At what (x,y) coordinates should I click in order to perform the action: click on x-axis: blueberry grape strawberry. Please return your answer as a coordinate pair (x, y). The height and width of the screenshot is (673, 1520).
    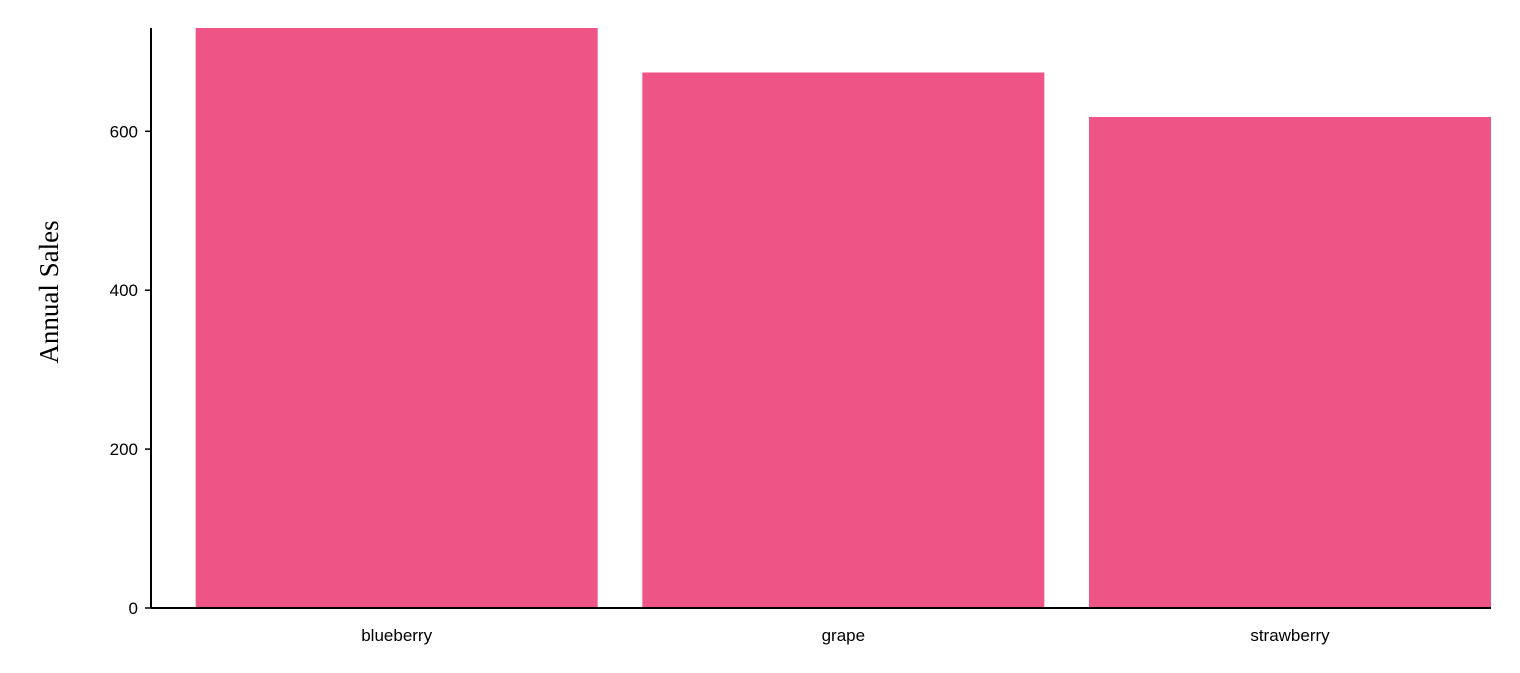
    Looking at the image, I should click on (821, 626).